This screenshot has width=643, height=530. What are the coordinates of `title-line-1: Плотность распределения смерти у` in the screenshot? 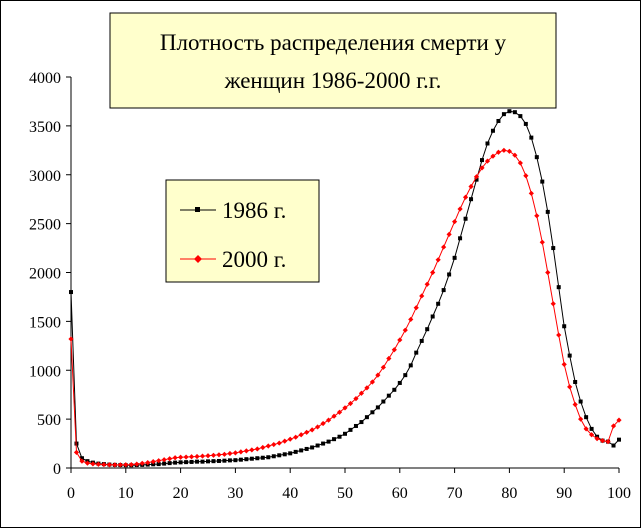 It's located at (333, 42).